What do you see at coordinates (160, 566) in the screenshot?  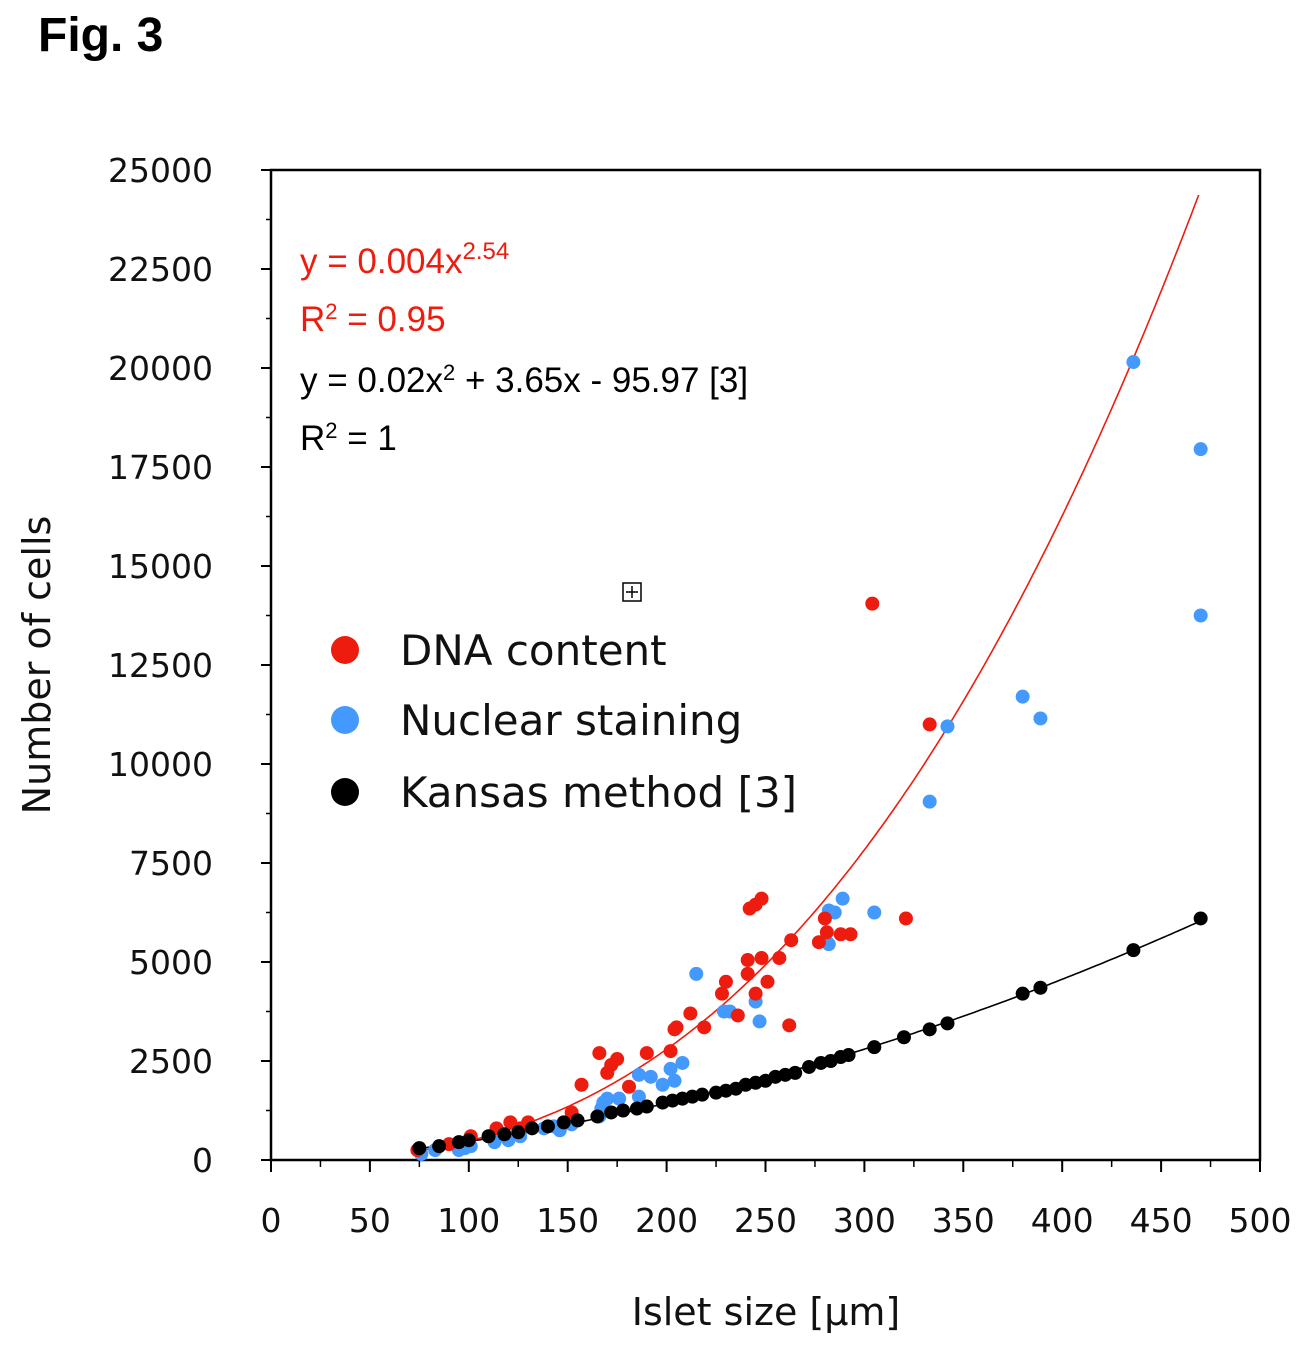 I see `y-tick-label: 15000` at bounding box center [160, 566].